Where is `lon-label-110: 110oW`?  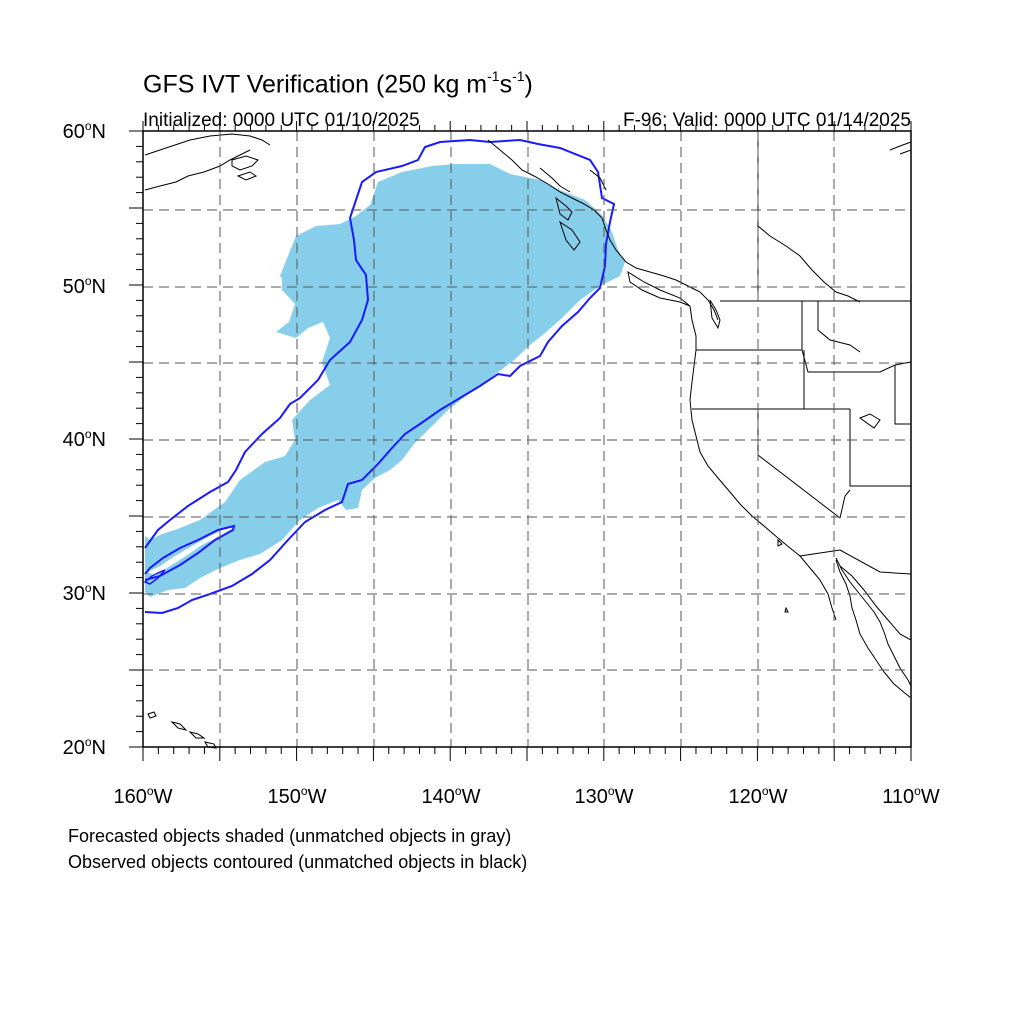
lon-label-110: 110oW is located at coordinates (911, 796).